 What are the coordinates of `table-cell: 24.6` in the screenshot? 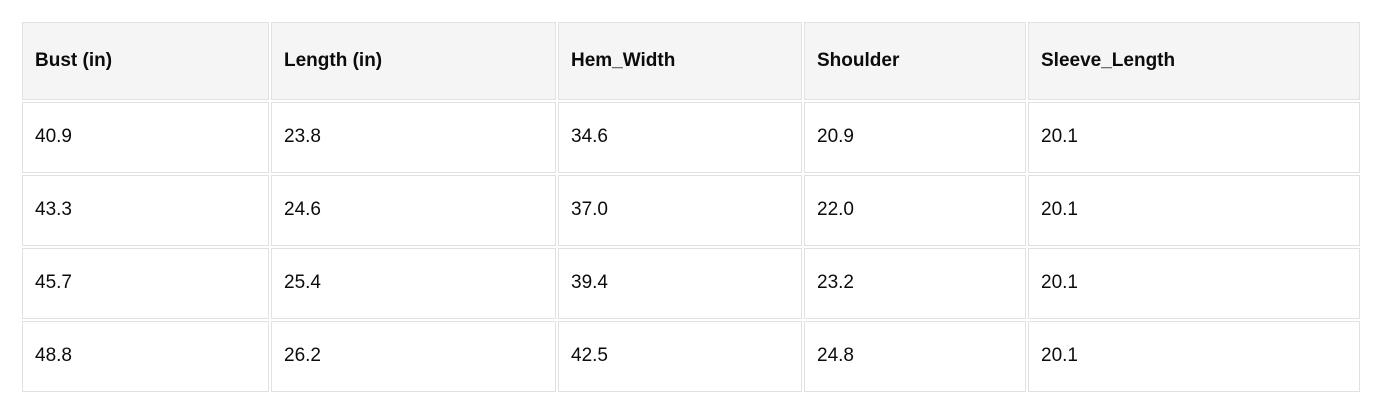 It's located at (413, 210).